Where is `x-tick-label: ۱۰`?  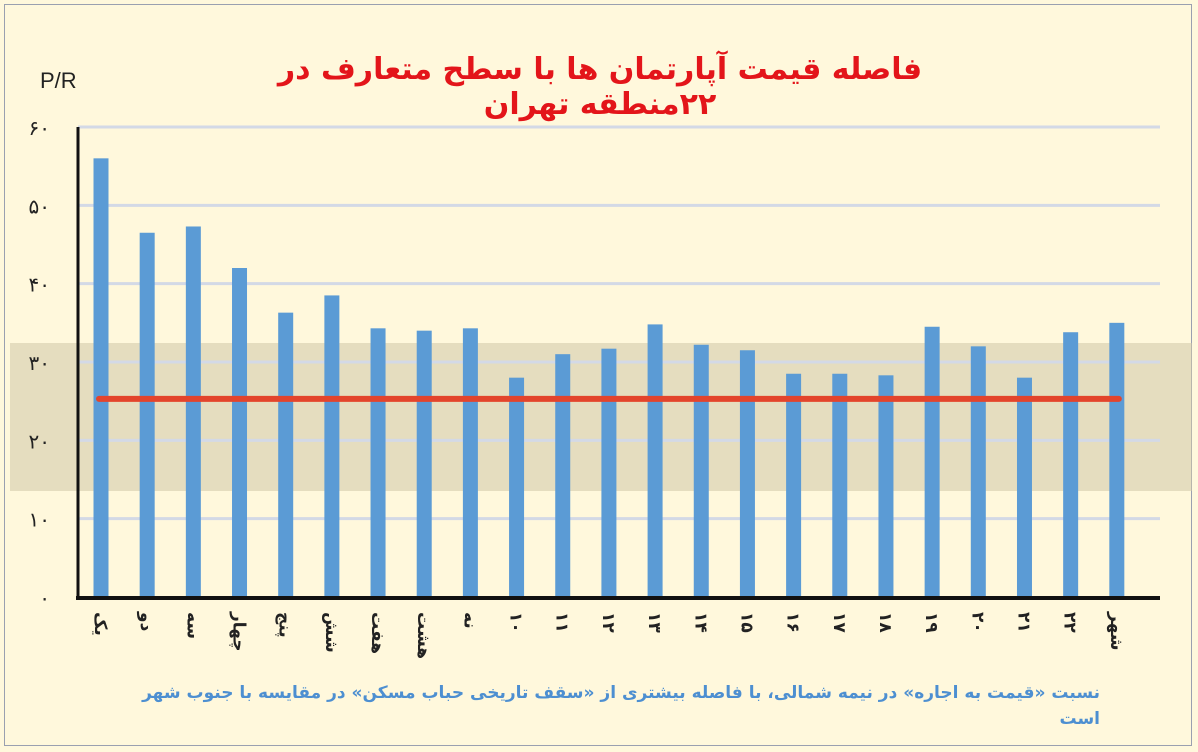 x-tick-label: ۱۰ is located at coordinates (516, 622).